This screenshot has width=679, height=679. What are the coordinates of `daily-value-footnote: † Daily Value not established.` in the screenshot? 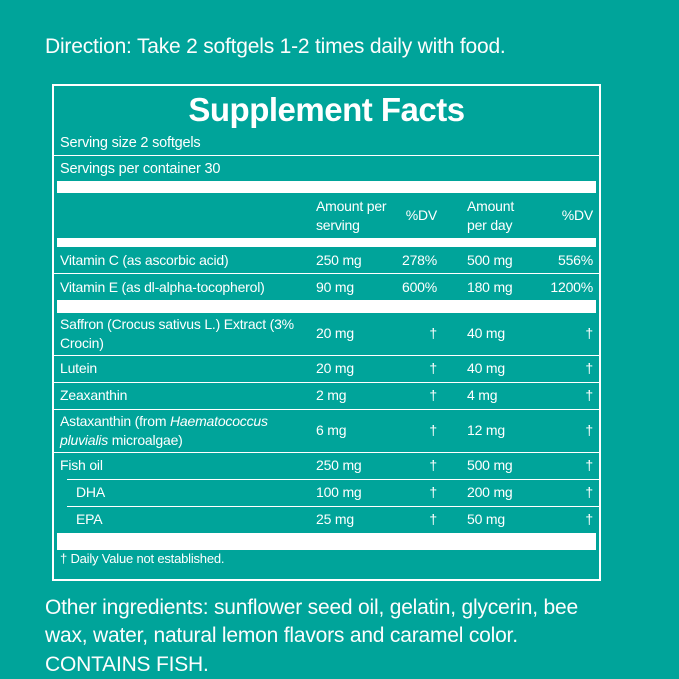 It's located at (142, 558).